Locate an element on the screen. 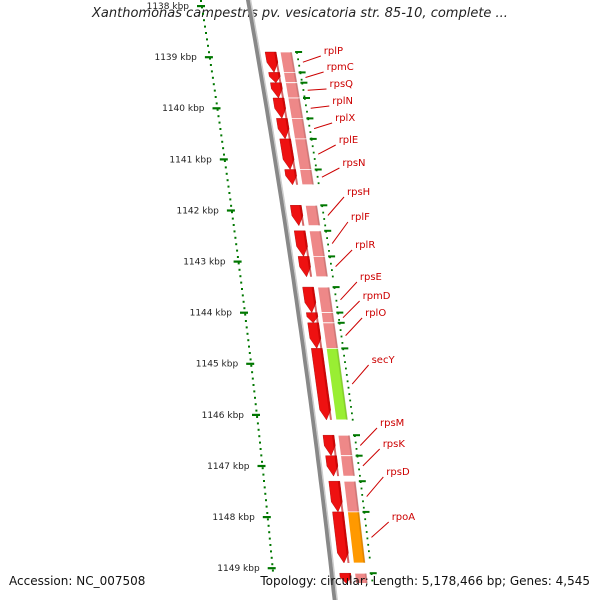  gene-label-rpoa: rpoA is located at coordinates (404, 517).